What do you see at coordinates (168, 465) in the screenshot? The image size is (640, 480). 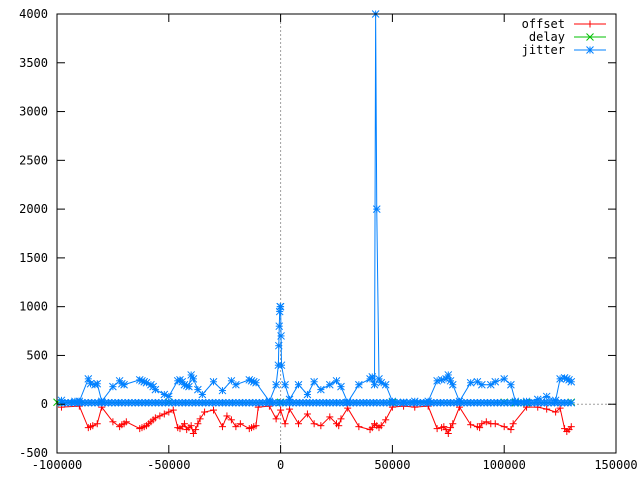 I see `x-tick-label: -50000` at bounding box center [168, 465].